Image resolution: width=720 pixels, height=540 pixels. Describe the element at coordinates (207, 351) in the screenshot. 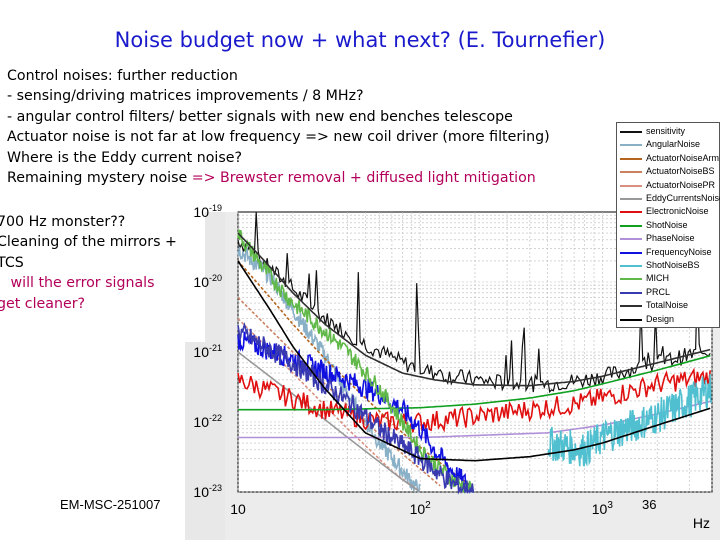

I see `y-tick-label: 10-21` at that location.